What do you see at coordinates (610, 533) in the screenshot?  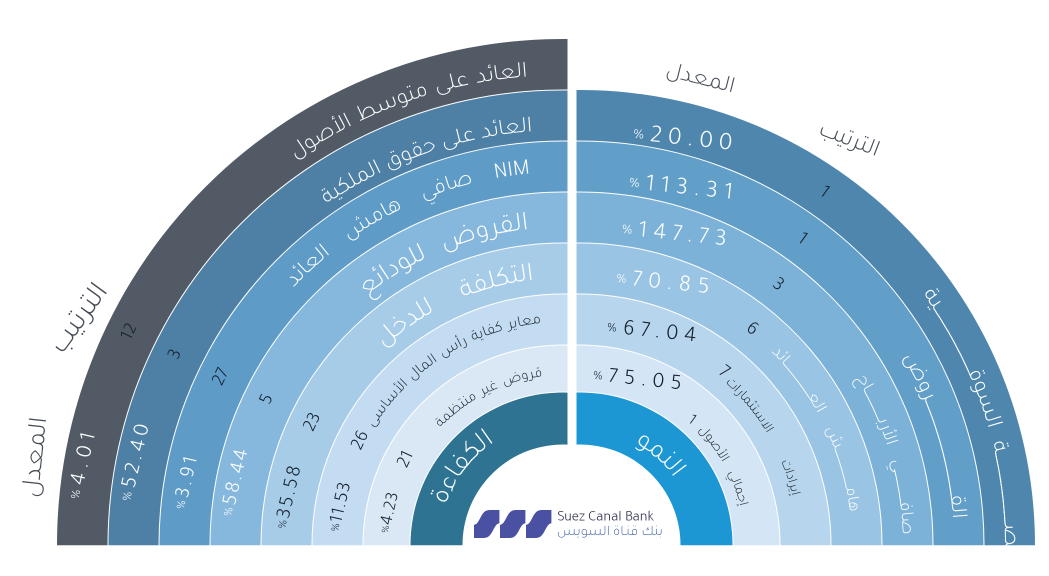 I see `svg-text: بنك قنـاة السويس` at bounding box center [610, 533].